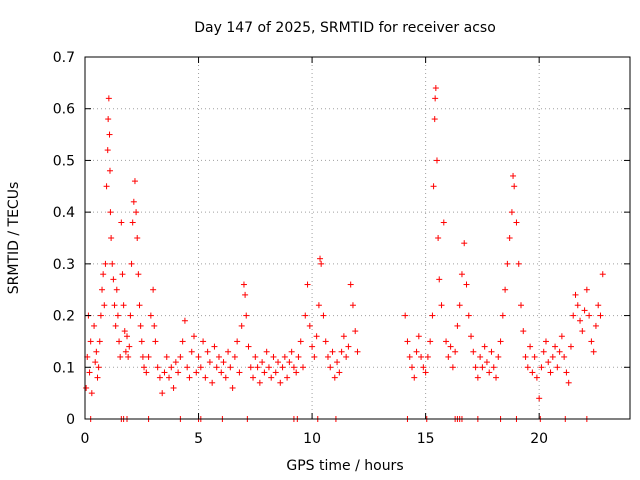 The height and width of the screenshot is (480, 640). What do you see at coordinates (64, 317) in the screenshot?
I see `y-tick-label: 0.2` at bounding box center [64, 317].